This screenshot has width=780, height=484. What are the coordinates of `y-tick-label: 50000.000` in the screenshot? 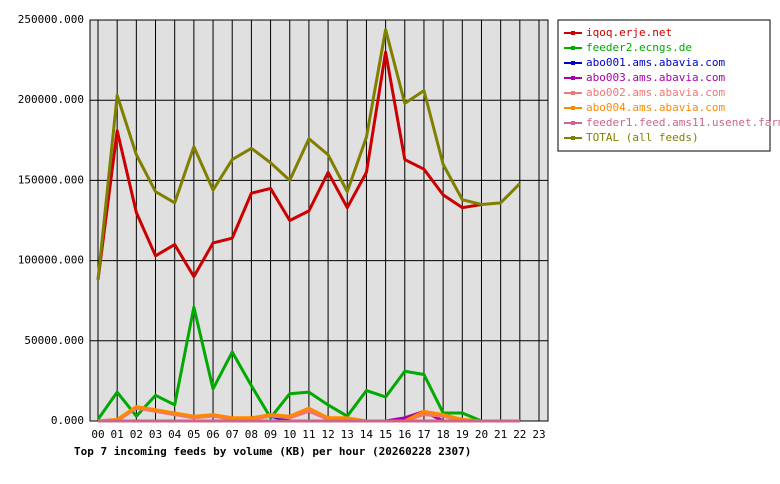 It's located at (54, 340).